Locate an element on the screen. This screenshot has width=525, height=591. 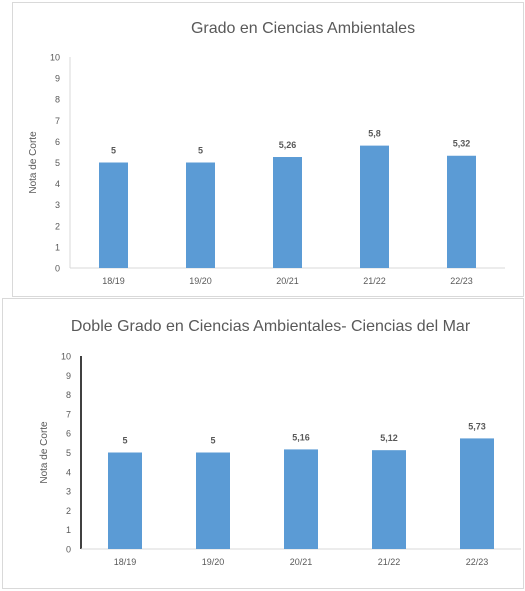
data-label: 5,16 is located at coordinates (301, 437).